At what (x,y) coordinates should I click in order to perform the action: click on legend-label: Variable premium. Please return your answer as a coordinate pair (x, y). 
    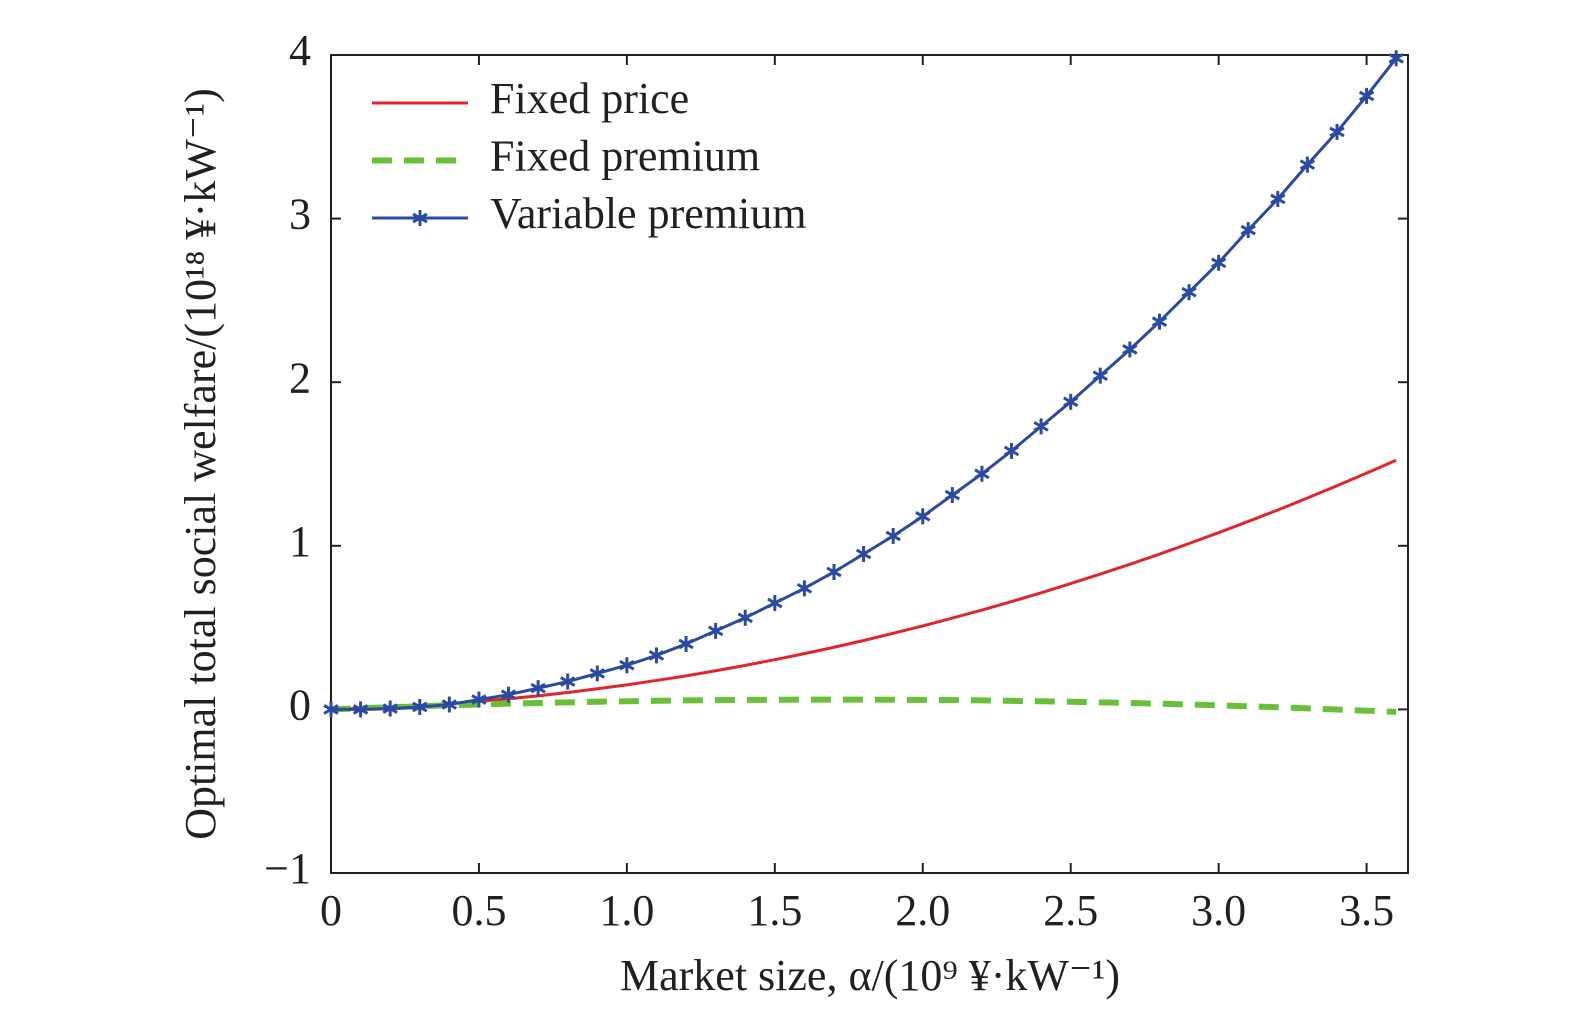
    Looking at the image, I should click on (648, 213).